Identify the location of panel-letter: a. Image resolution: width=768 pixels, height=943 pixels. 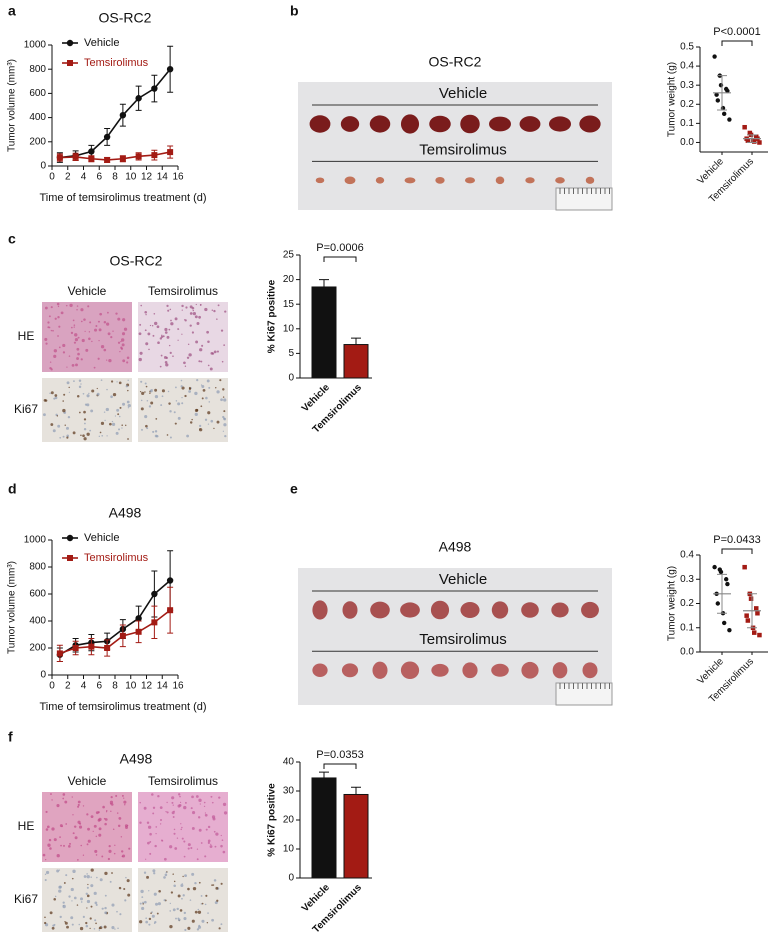
(12, 11).